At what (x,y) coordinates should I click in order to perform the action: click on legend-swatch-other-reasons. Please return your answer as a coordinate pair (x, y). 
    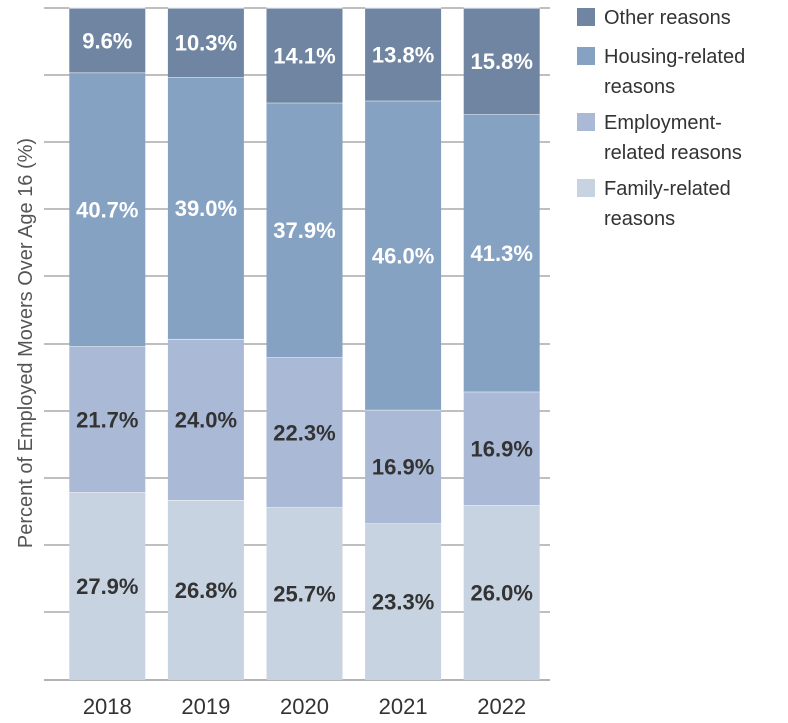
    Looking at the image, I should click on (586, 17).